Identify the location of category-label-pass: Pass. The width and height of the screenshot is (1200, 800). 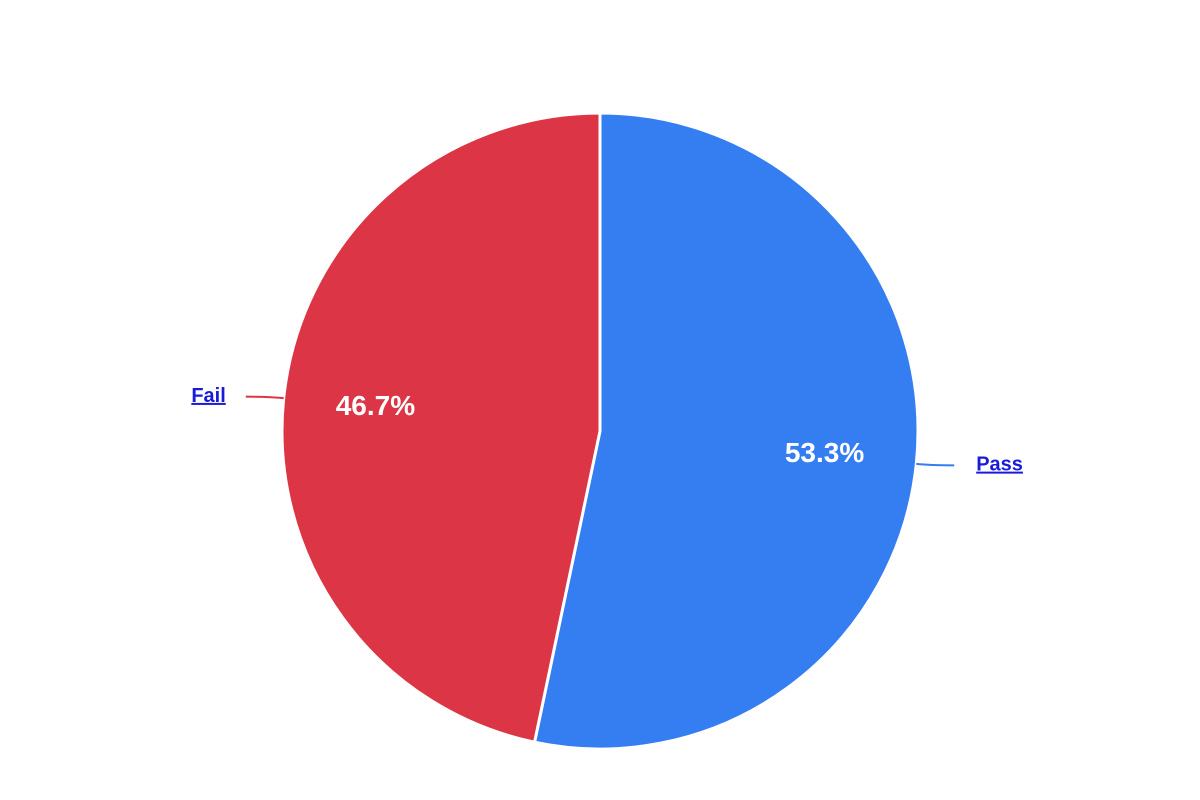
(999, 465).